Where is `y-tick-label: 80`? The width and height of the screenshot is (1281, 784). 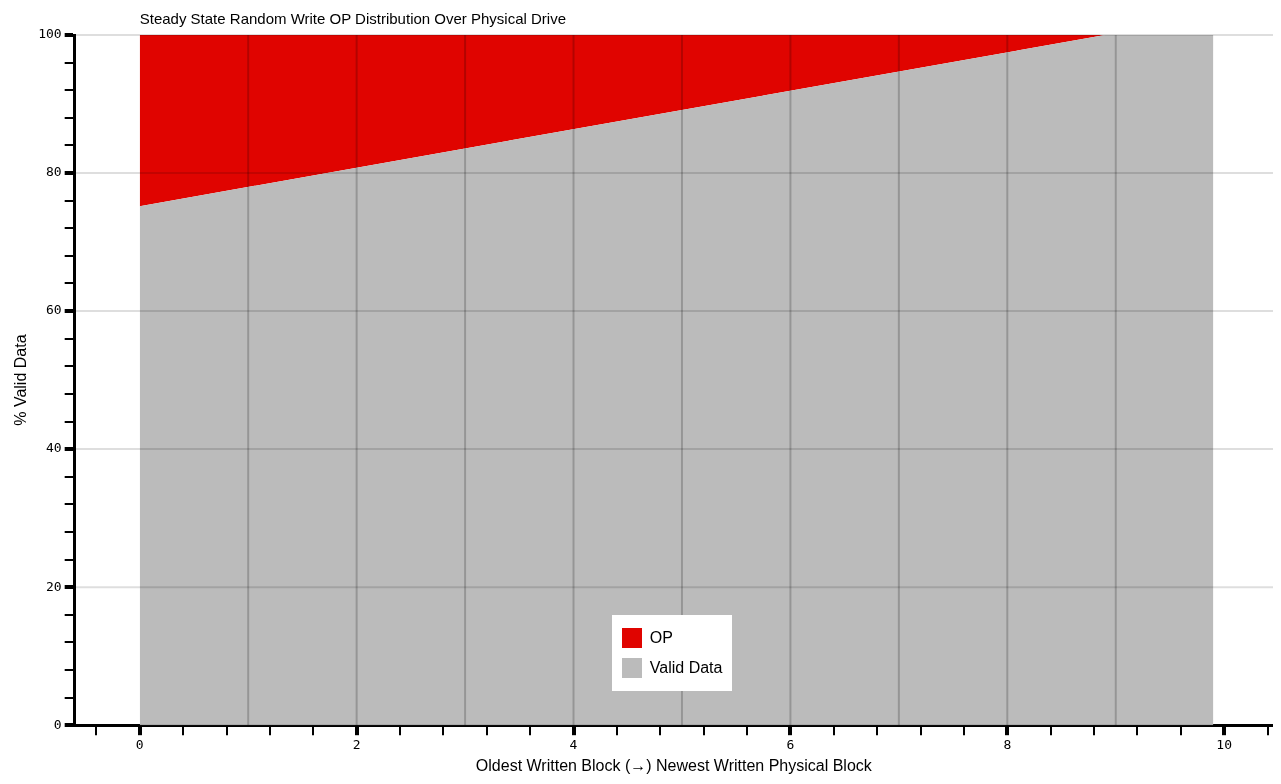
y-tick-label: 80 is located at coordinates (54, 172).